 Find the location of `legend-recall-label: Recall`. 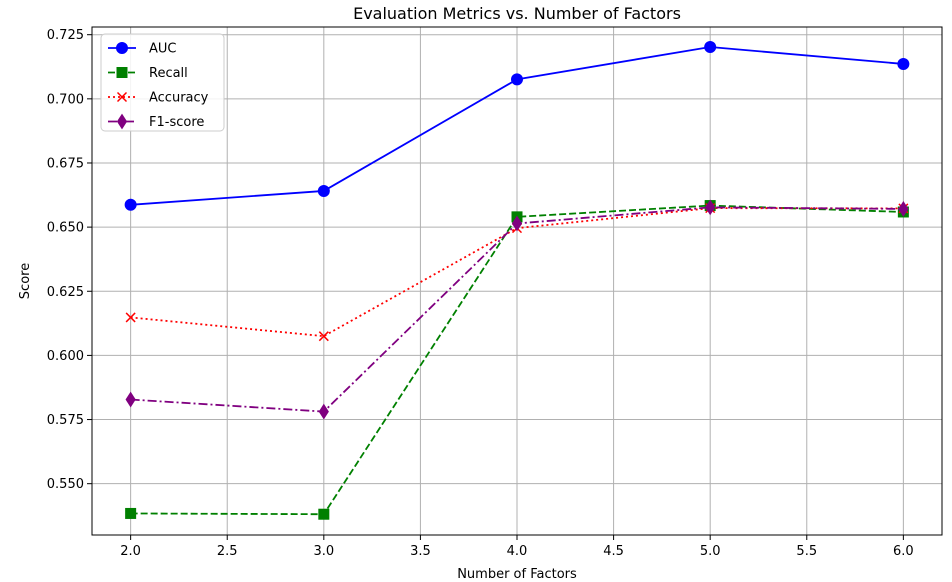

legend-recall-label: Recall is located at coordinates (168, 73).